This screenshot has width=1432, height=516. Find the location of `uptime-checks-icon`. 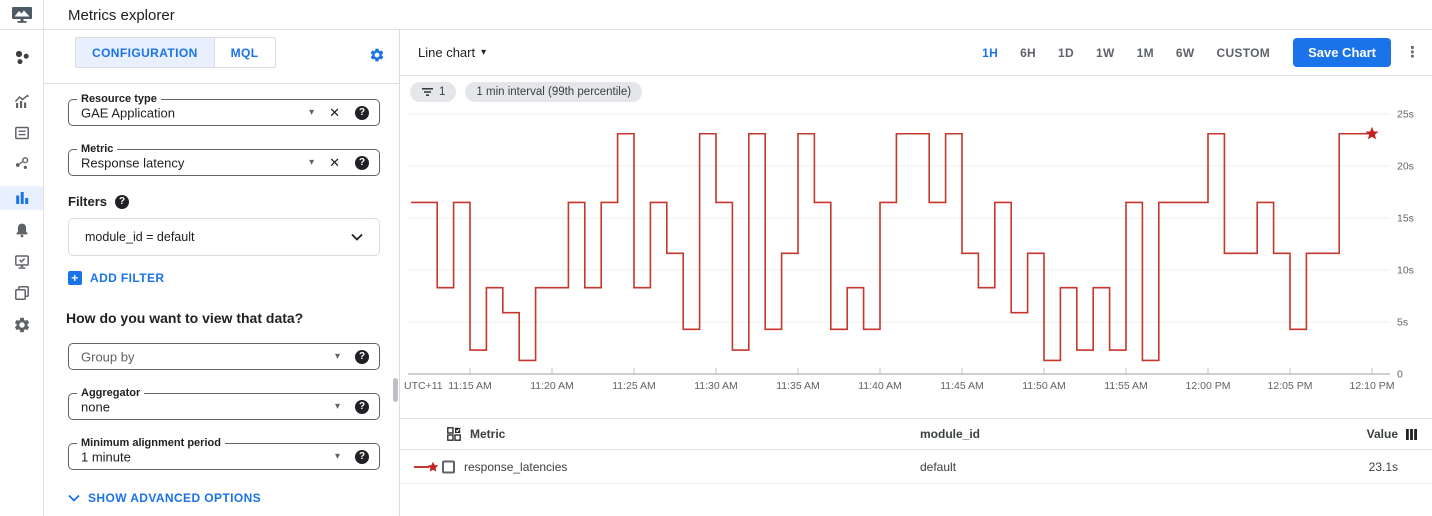

uptime-checks-icon is located at coordinates (21, 262).